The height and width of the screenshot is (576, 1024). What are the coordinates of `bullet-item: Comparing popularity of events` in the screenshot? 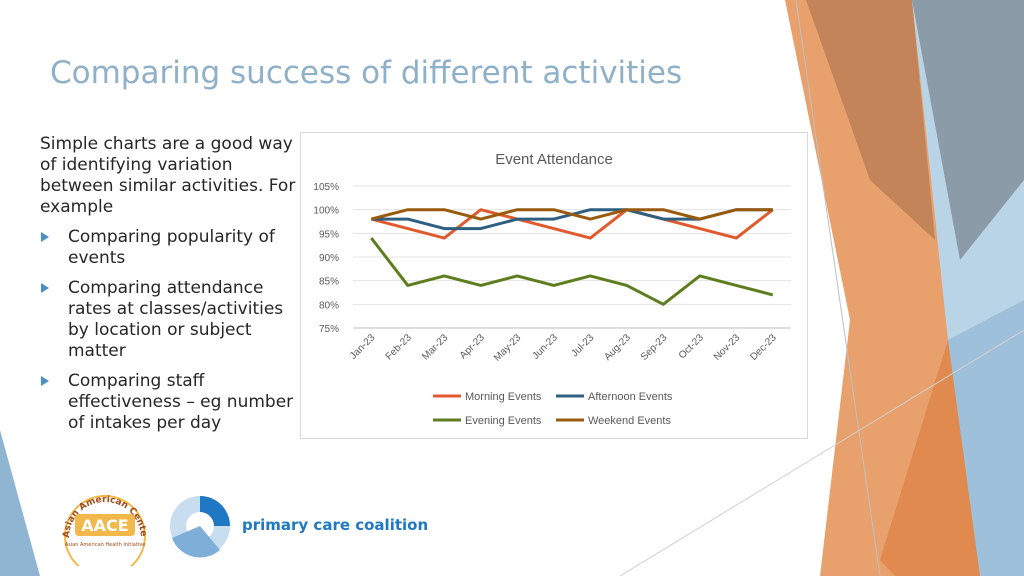 It's located at (169, 248).